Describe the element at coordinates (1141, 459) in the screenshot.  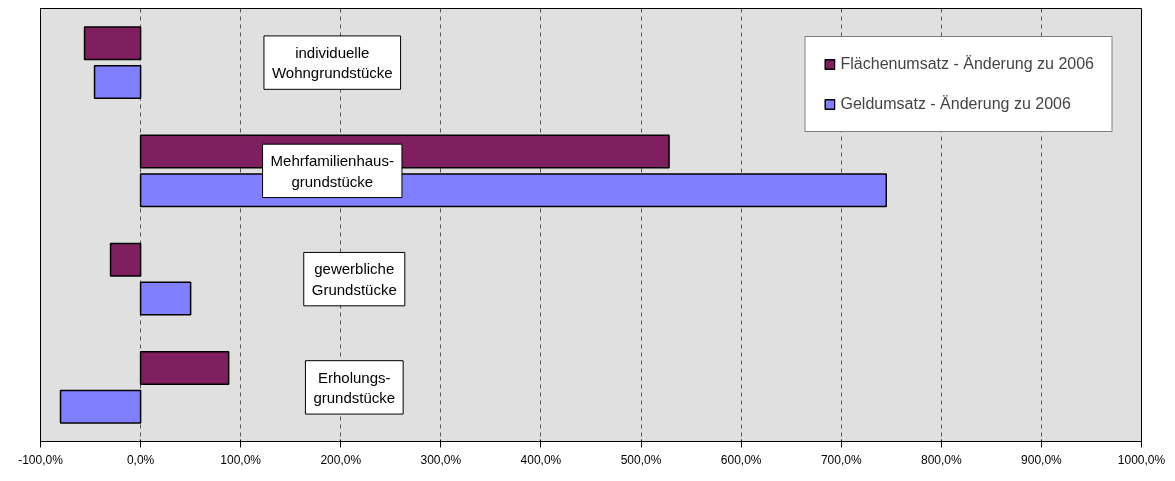
I see `x-tick-label: 1000,0%` at that location.